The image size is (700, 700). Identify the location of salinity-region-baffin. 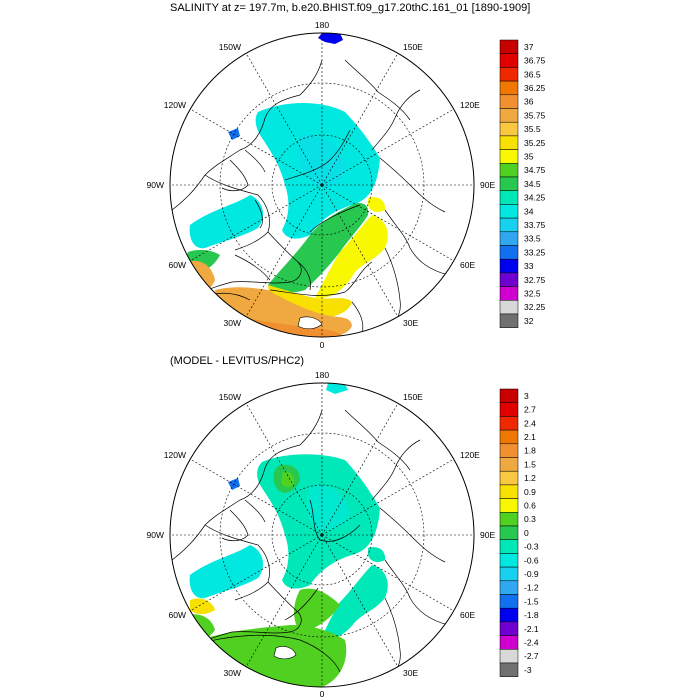
(226, 222).